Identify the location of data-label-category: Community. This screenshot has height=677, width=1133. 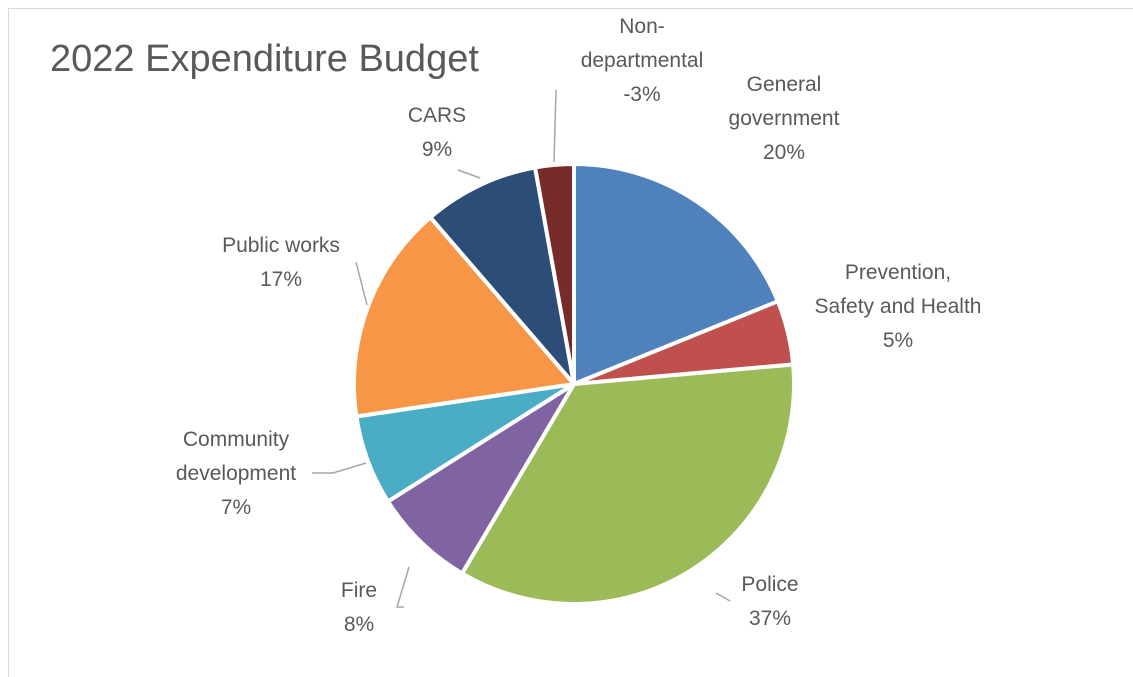
(236, 439).